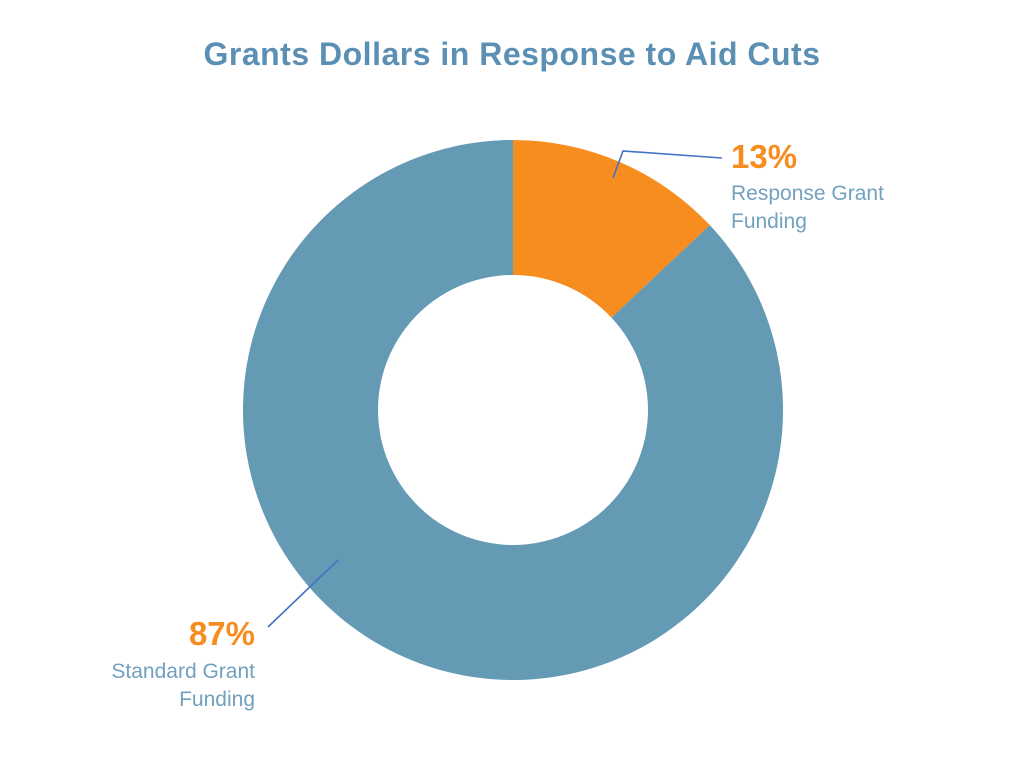  I want to click on callout-response-grant: 13% Response Grant Funding, so click(807, 187).